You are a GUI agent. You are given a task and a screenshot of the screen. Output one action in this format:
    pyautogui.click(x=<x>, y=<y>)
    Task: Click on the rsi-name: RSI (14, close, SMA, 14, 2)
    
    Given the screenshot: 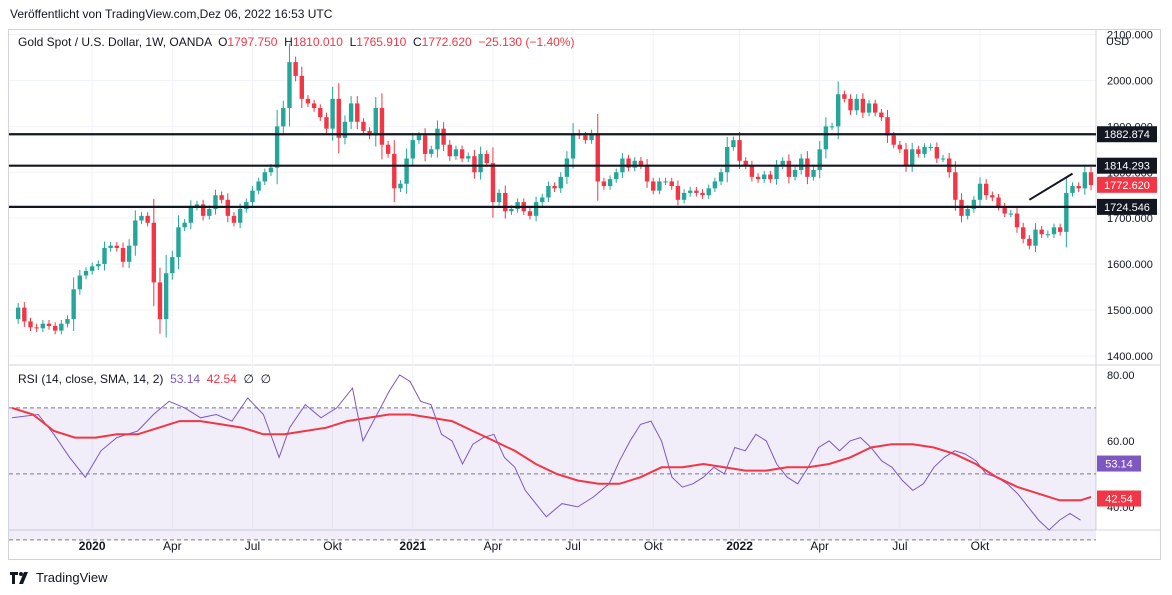 What is the action you would take?
    pyautogui.click(x=91, y=379)
    